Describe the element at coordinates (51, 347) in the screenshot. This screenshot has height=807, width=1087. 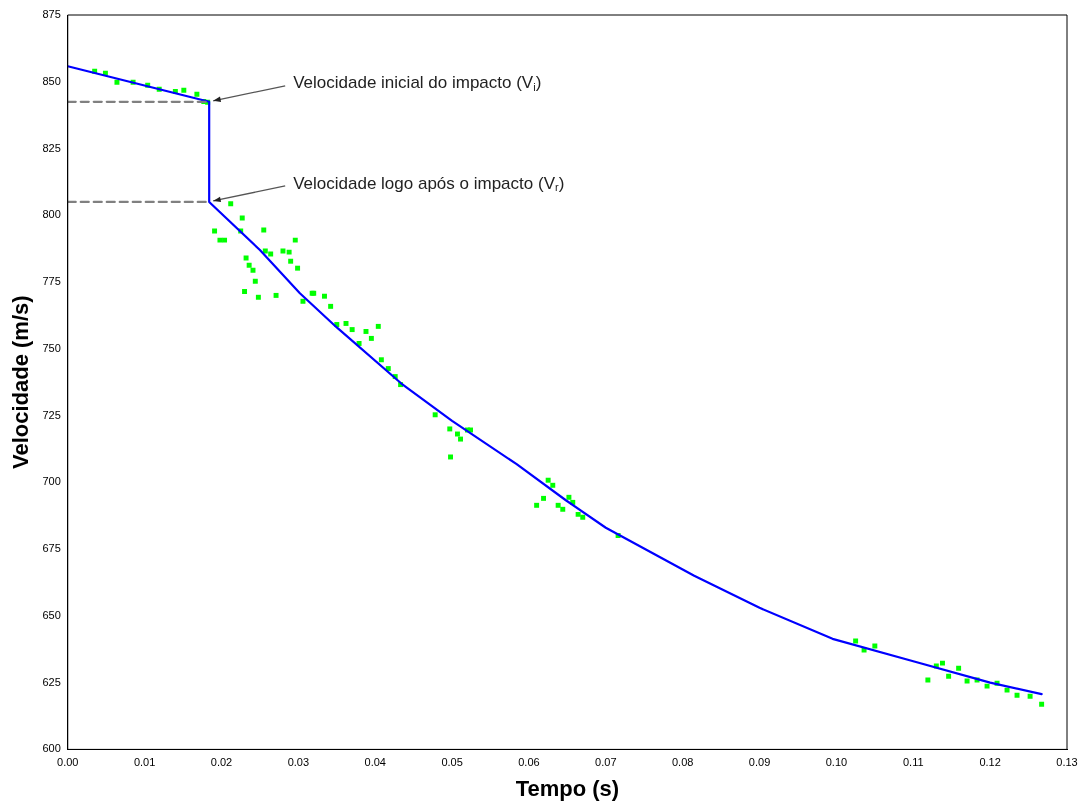
I see `y-tick-label: 750` at that location.